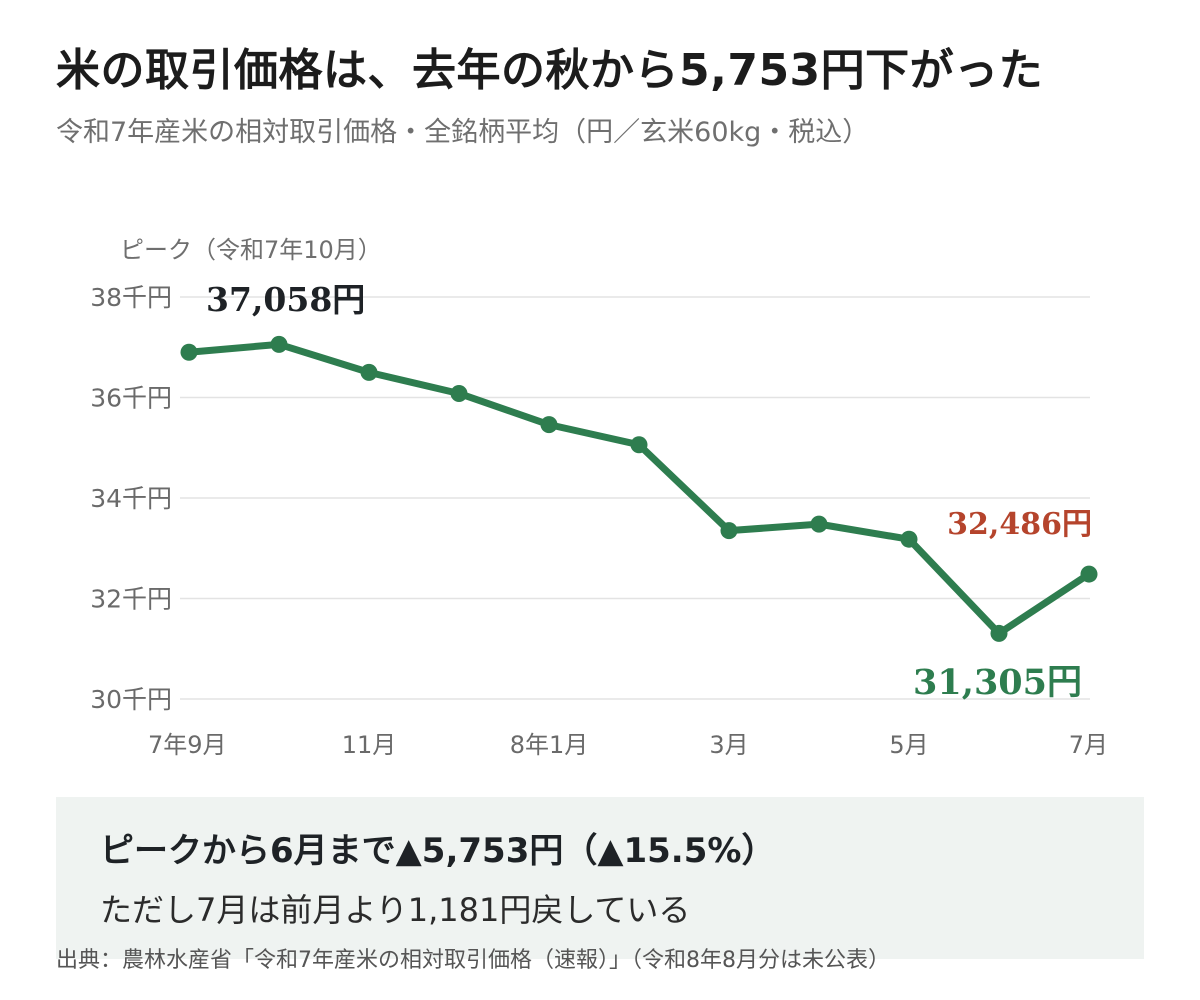 The image size is (1200, 1000). What do you see at coordinates (131, 699) in the screenshot?
I see `y-tick-label: 30千円` at bounding box center [131, 699].